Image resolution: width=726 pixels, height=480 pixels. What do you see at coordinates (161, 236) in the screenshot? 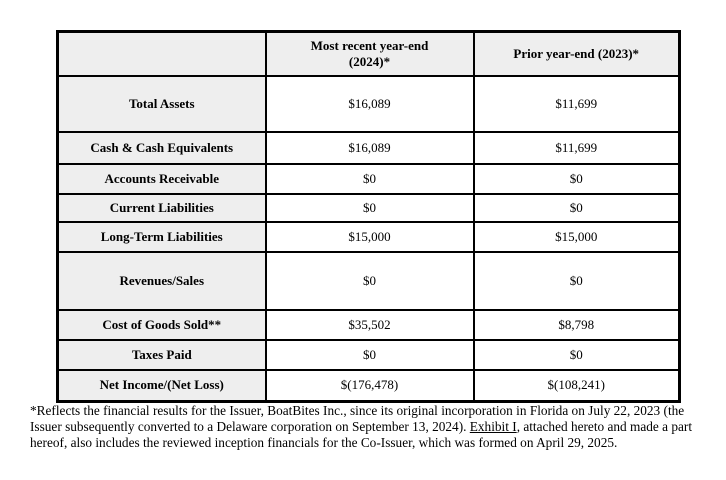
I see `row-label: Long-Term Liabilities` at bounding box center [161, 236].